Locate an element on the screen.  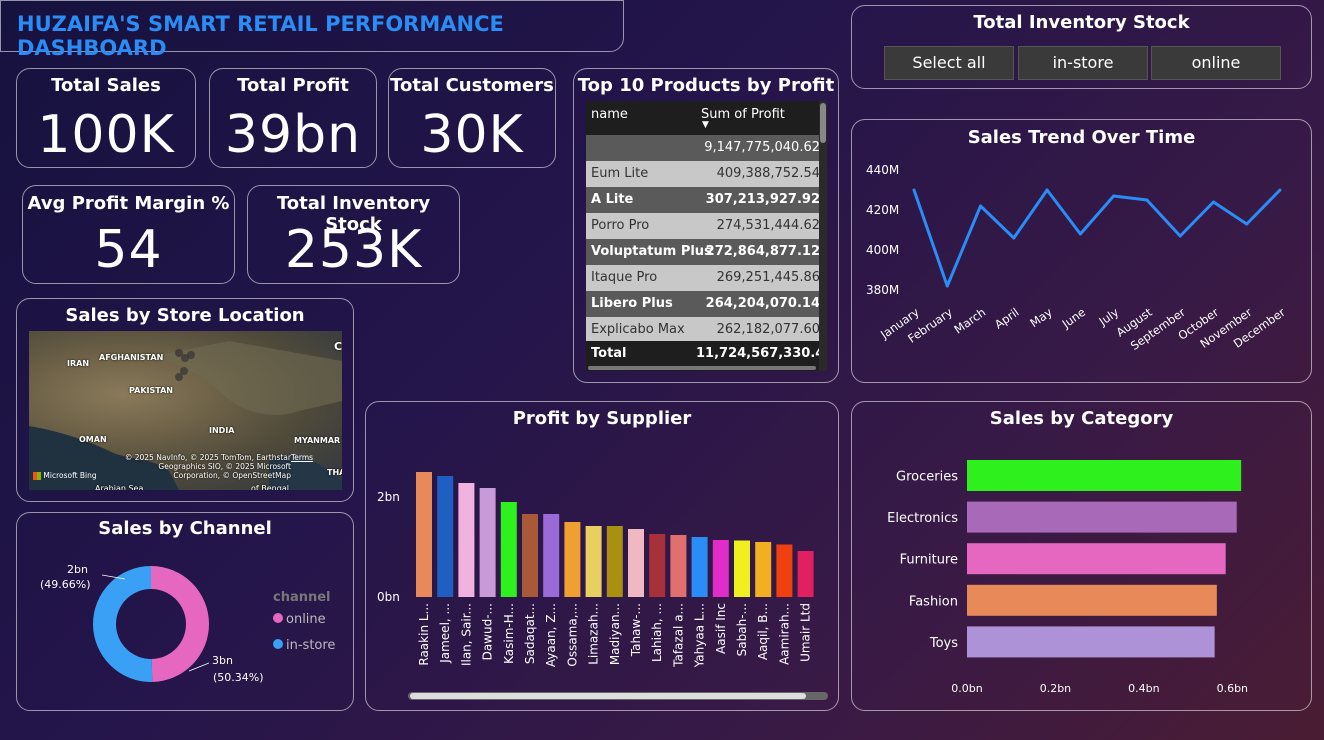
table-row: Explicabo Max 262,182,077.60 is located at coordinates (703, 330).